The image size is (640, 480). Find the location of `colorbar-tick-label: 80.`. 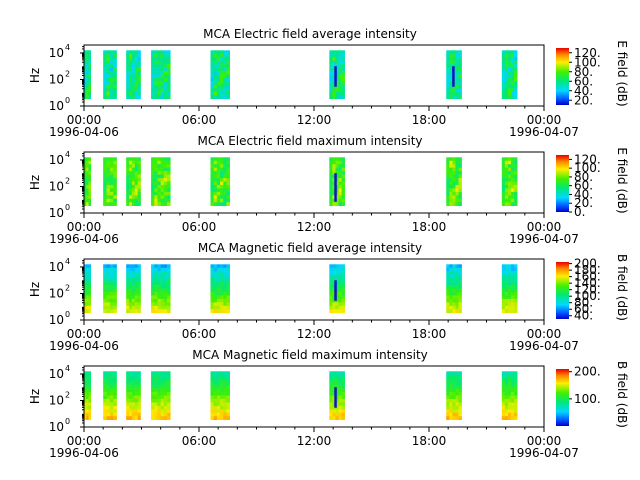

colorbar-tick-label: 80. is located at coordinates (583, 177).